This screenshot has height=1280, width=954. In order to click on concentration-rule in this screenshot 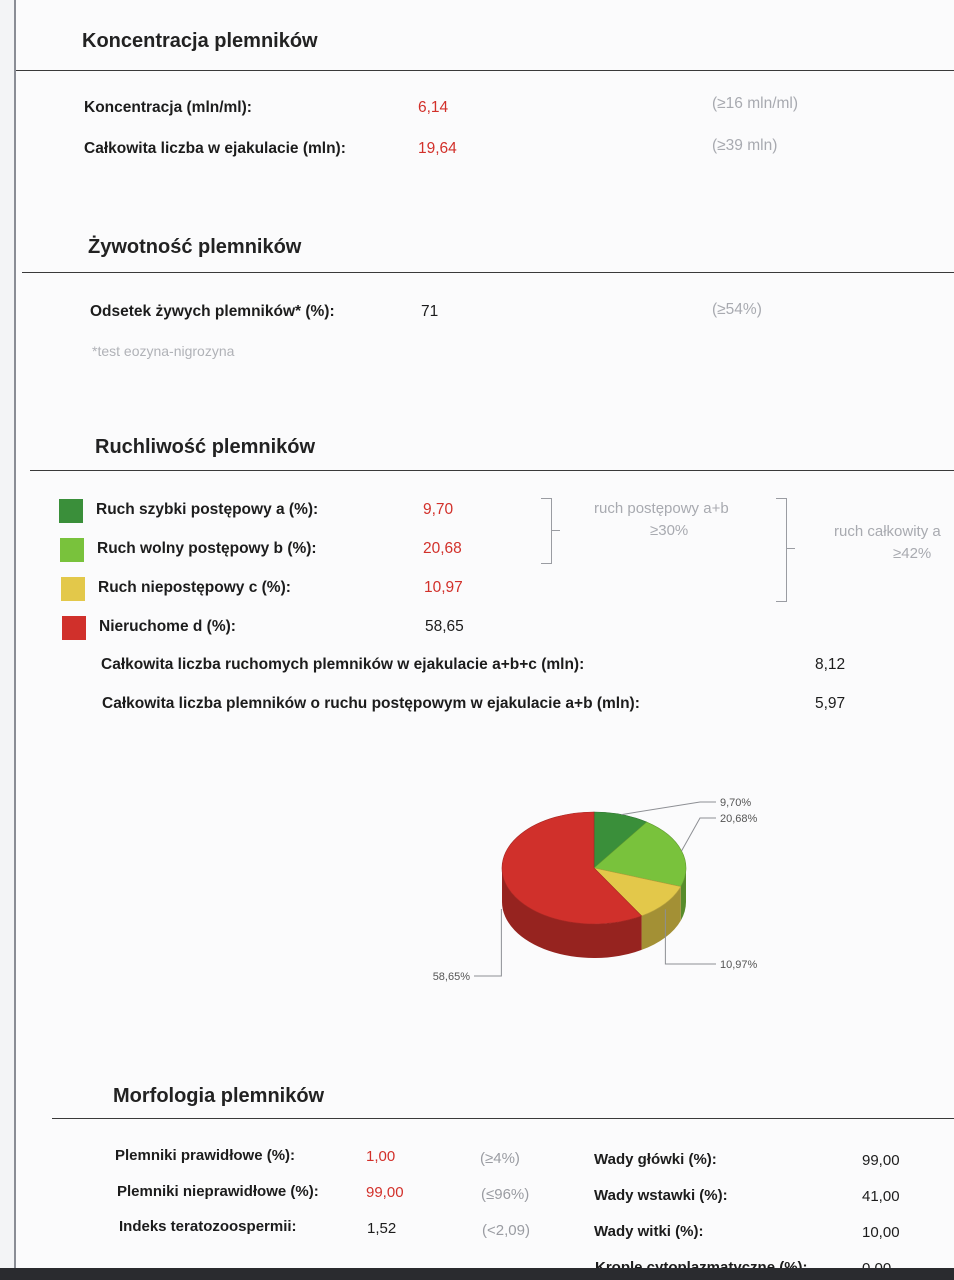, I will do `click(485, 70)`.